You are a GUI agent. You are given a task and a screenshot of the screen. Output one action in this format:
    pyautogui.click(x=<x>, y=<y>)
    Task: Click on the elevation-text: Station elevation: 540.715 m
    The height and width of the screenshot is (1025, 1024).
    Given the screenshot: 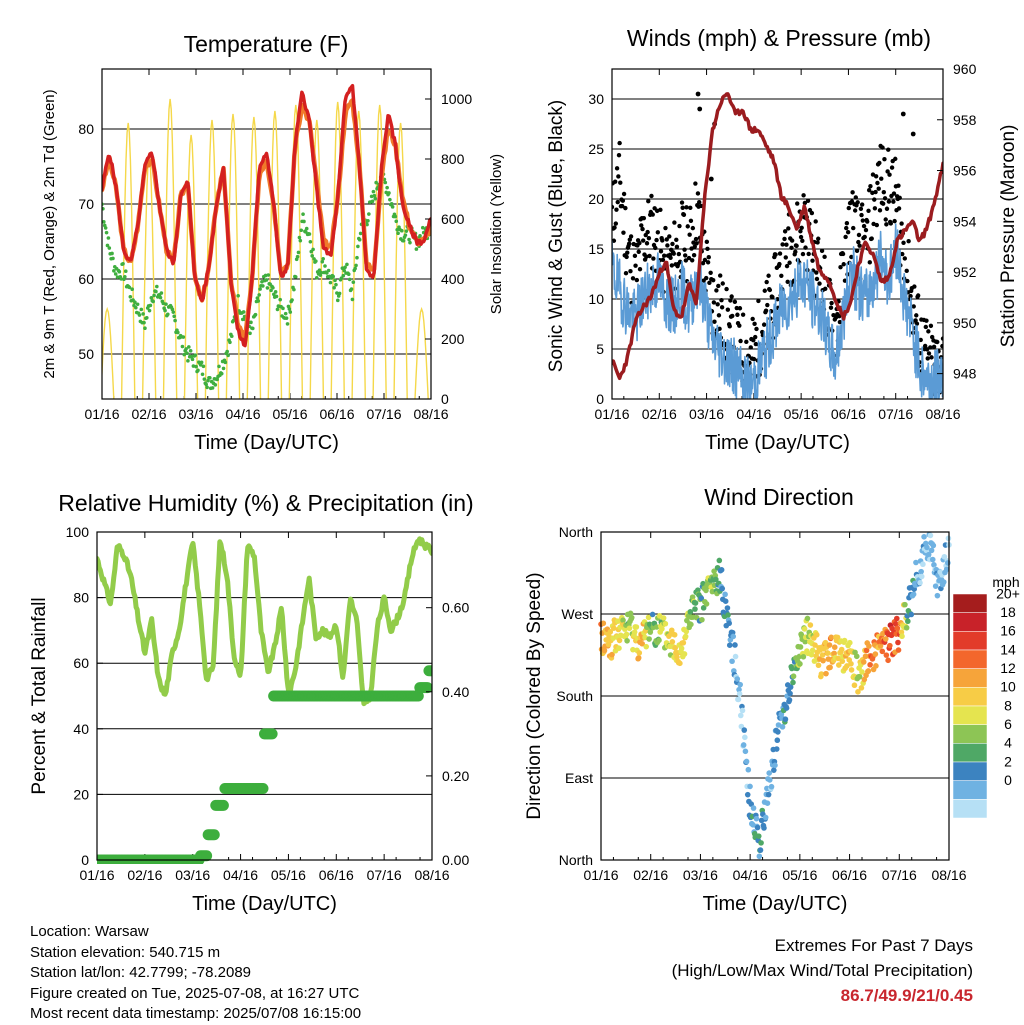 What is the action you would take?
    pyautogui.click(x=125, y=952)
    